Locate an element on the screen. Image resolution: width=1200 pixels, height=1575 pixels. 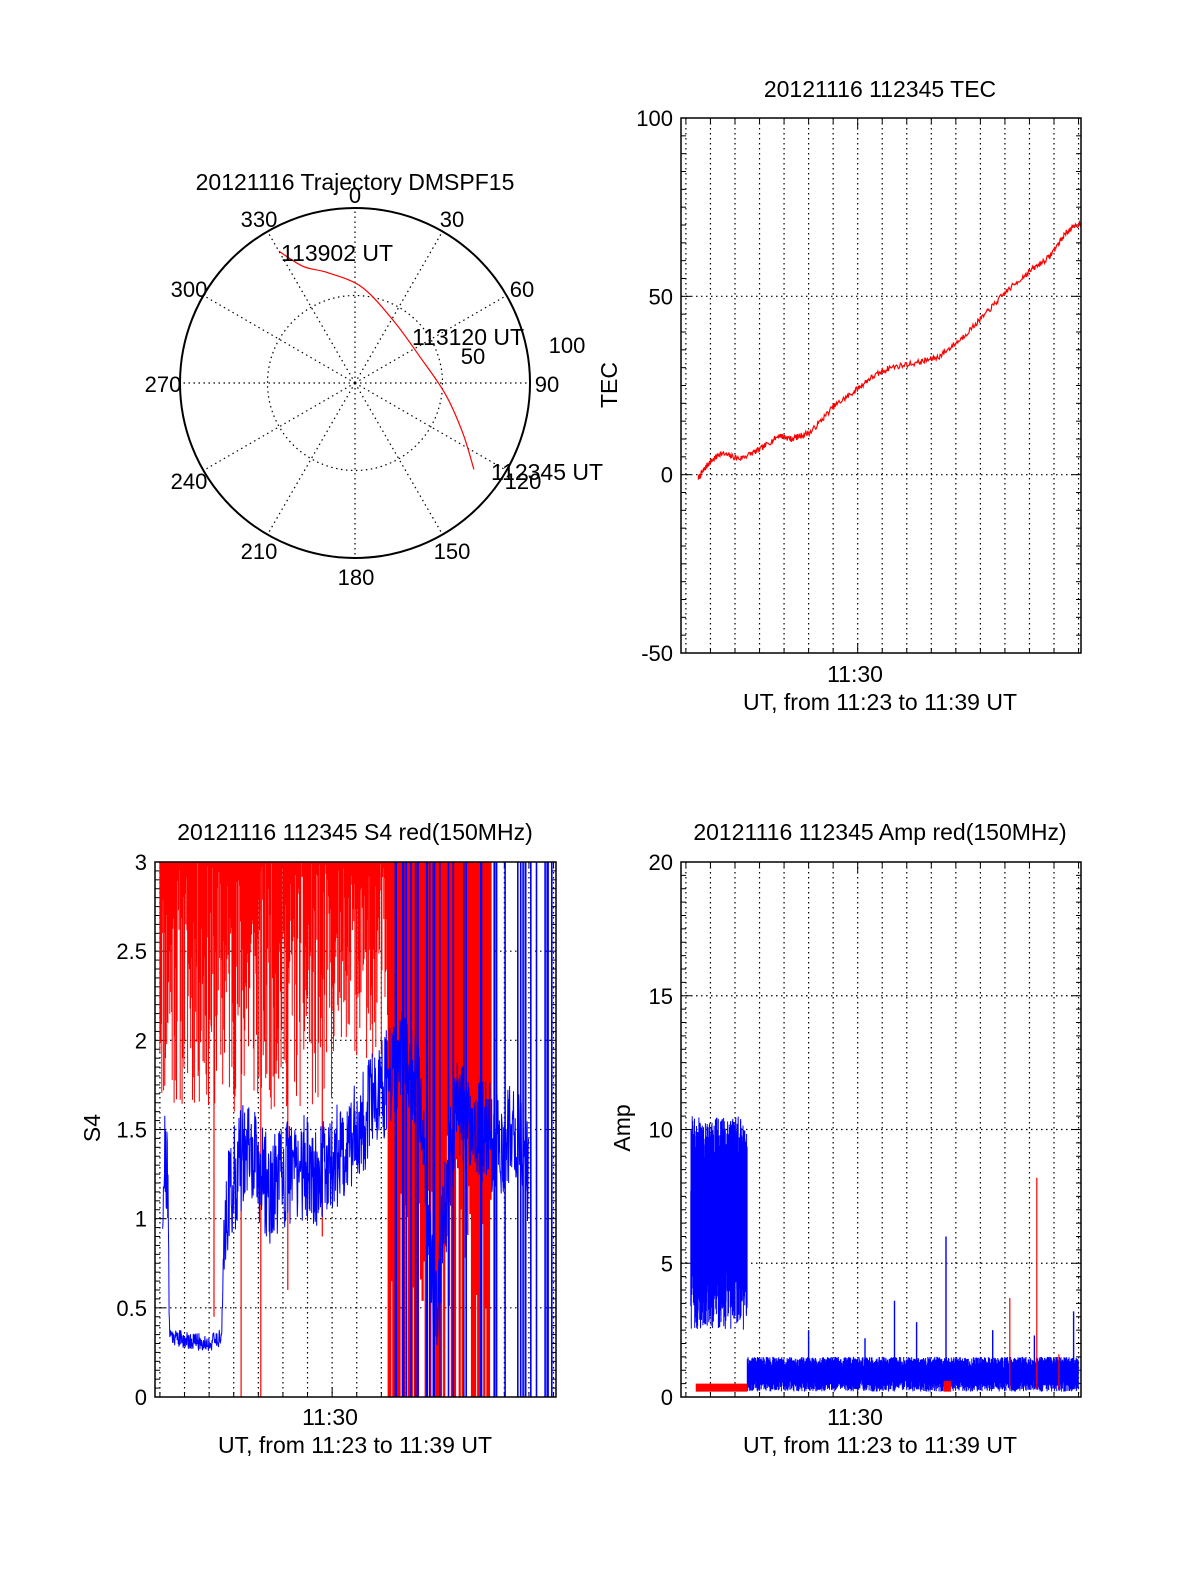
tec-xtick-label: 11:30 is located at coordinates (855, 674).